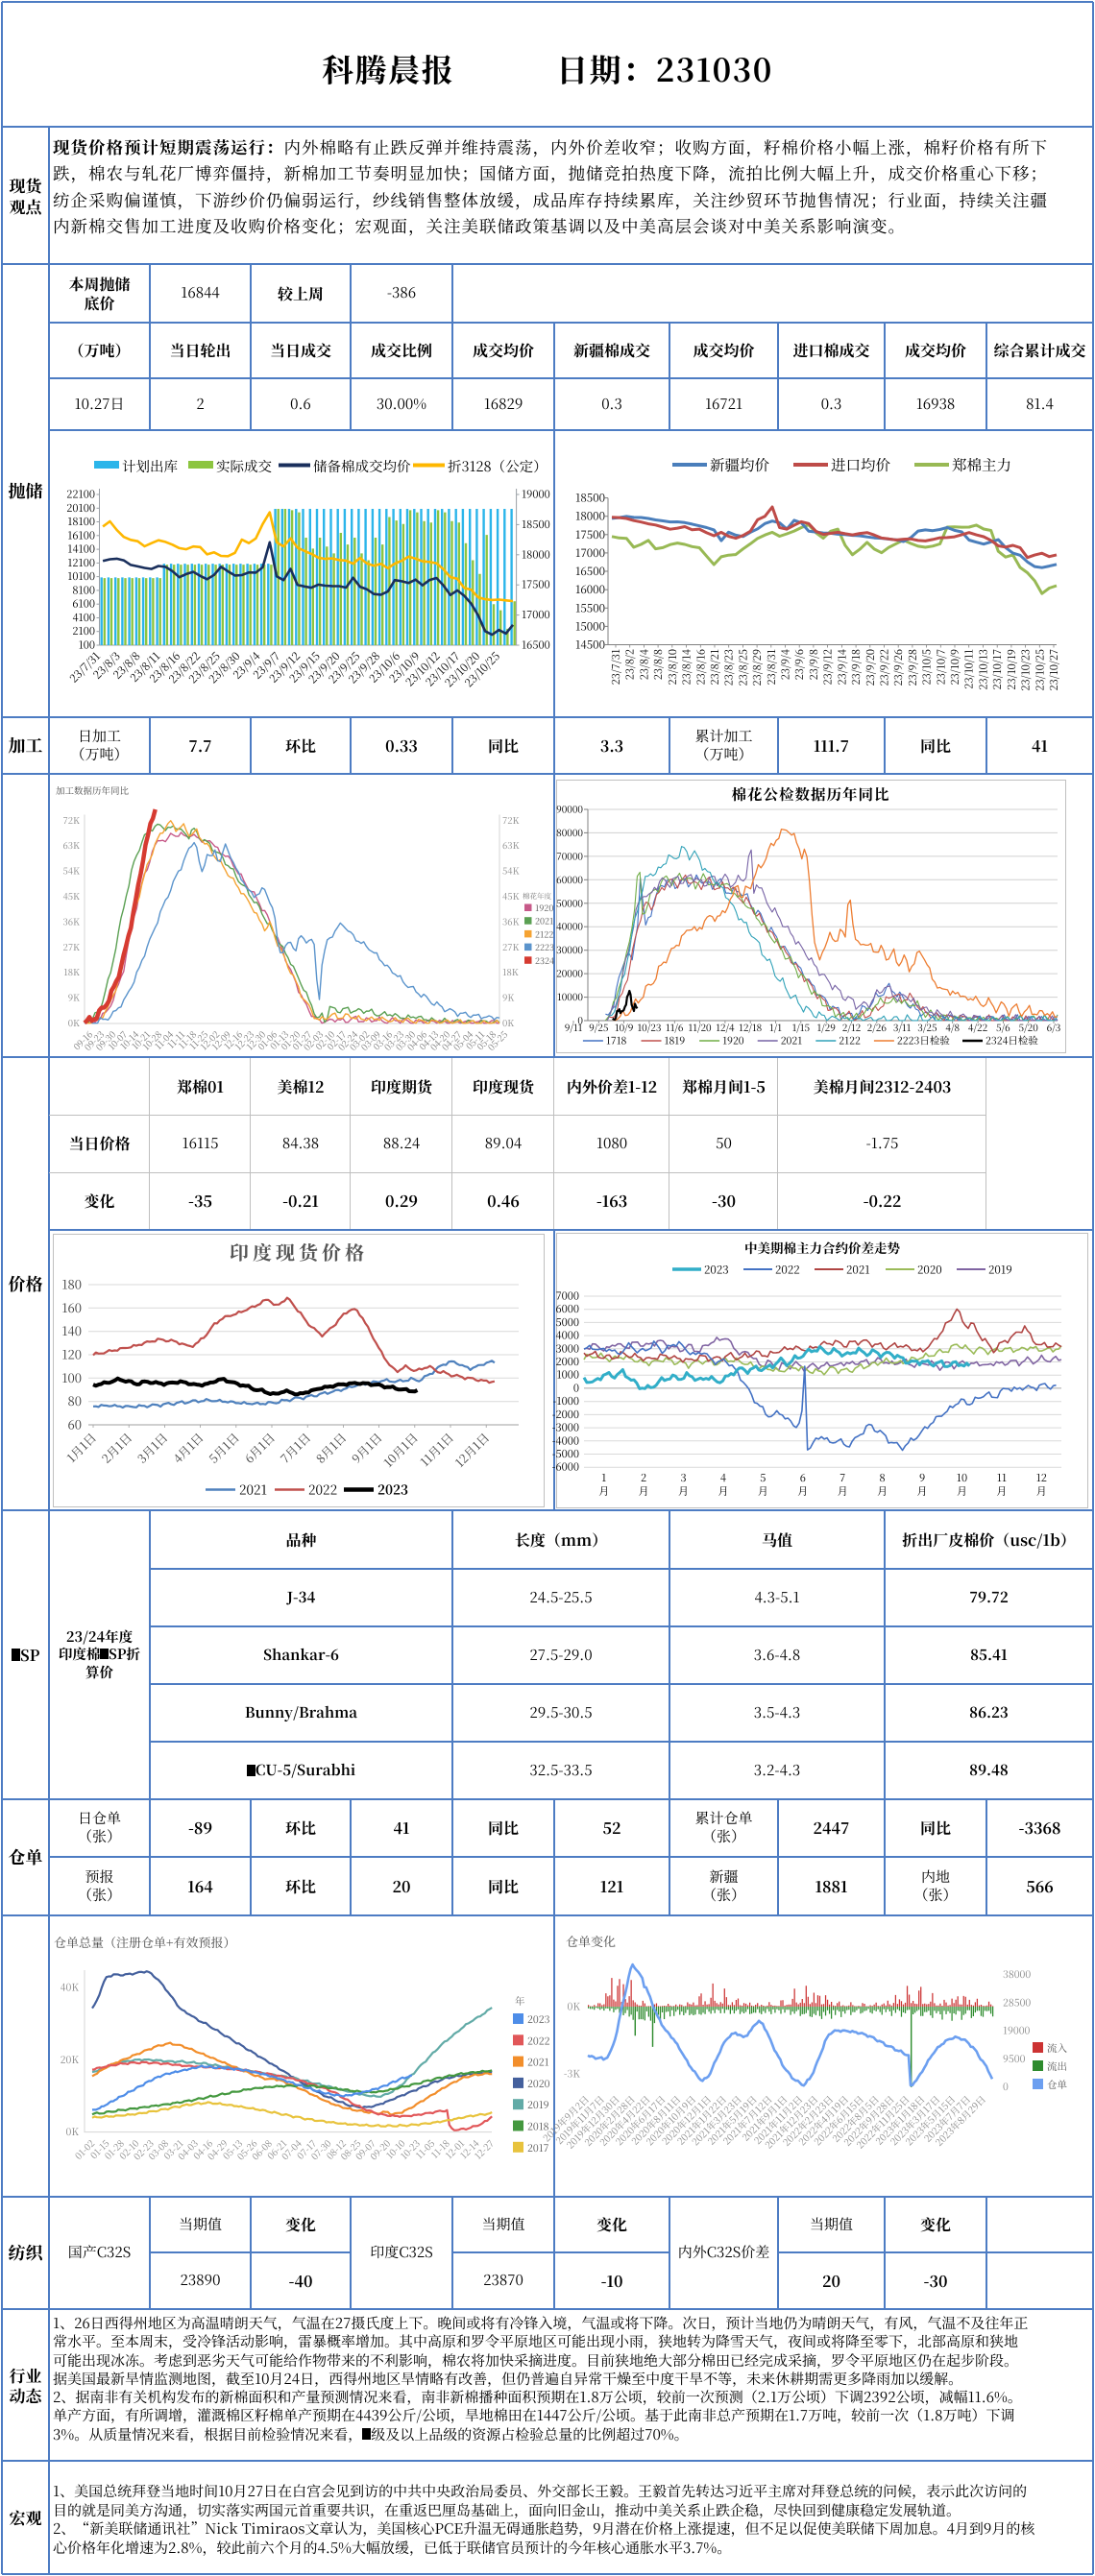 This screenshot has width=1095, height=2576. I want to click on svg-text: 23/9/28, so click(912, 667).